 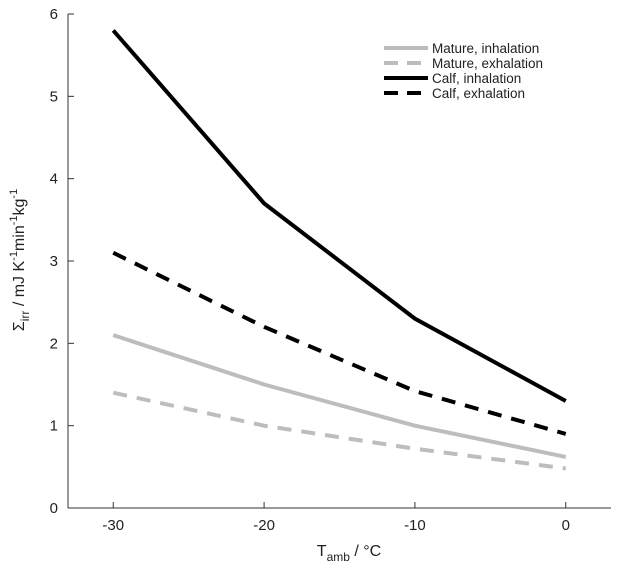 I want to click on legend-label-4: Calf, exhalation, so click(x=478, y=93).